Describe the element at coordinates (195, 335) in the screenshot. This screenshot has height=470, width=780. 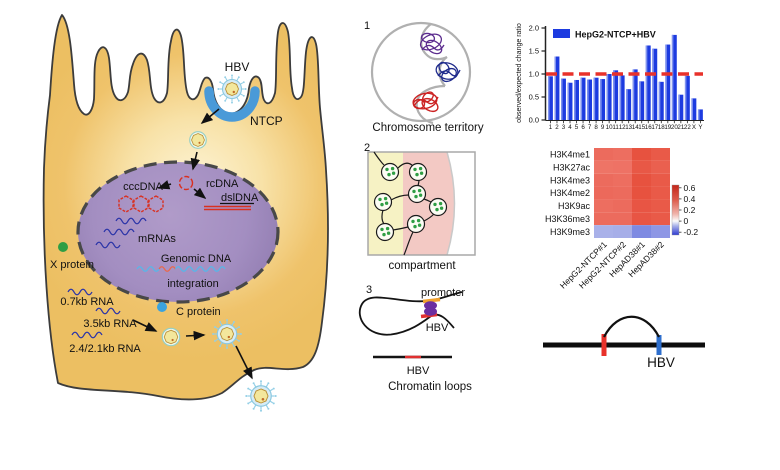
I see `capsid-to-virion-arrow` at that location.